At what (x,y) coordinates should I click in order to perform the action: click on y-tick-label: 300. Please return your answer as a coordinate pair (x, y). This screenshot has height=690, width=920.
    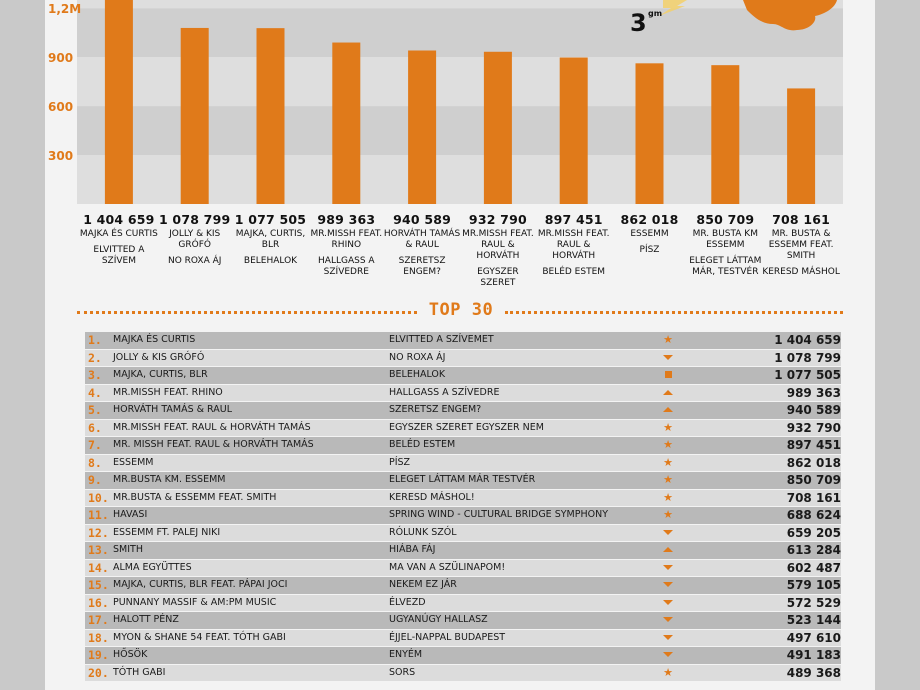
    Looking at the image, I should click on (60, 156).